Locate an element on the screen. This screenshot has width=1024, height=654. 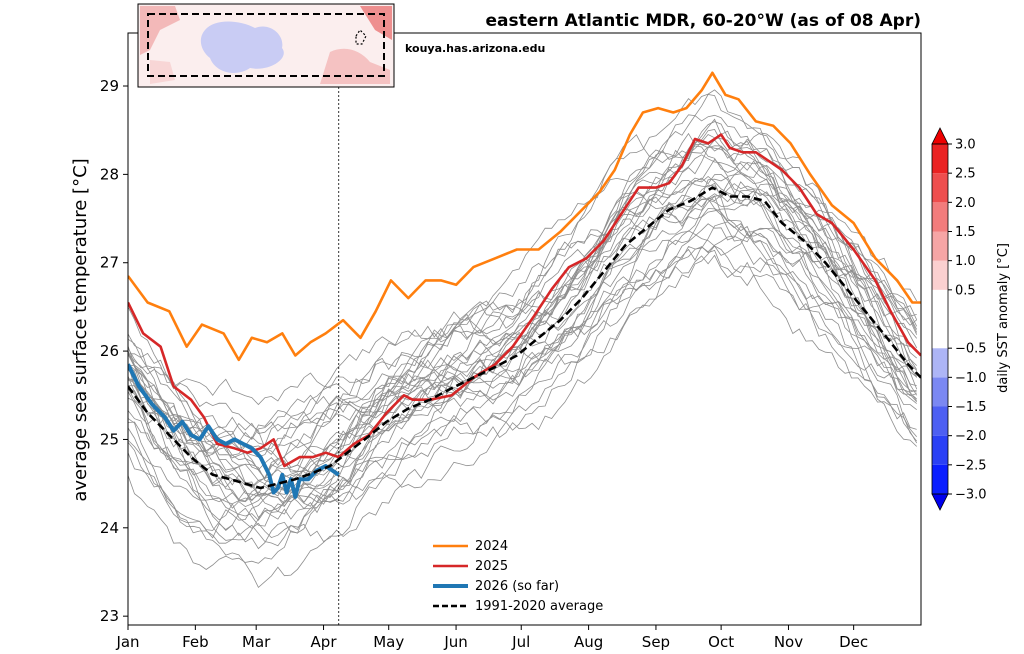
y-tick-label: 23 is located at coordinates (109, 616).